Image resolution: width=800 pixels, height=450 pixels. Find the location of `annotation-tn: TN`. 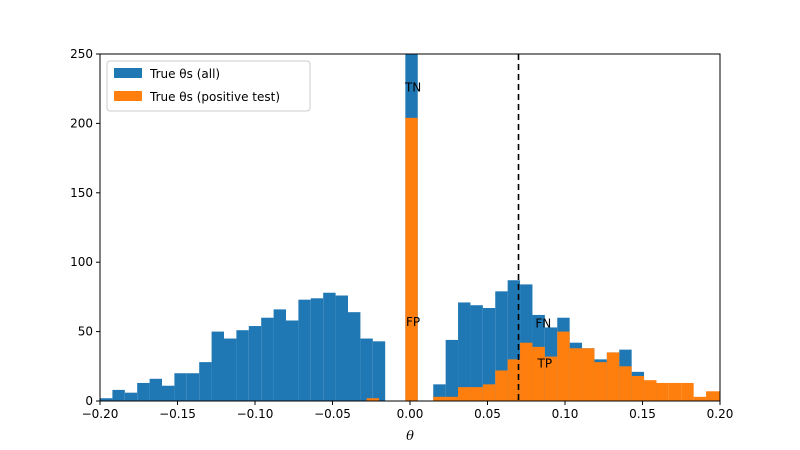

annotation-tn: TN is located at coordinates (412, 87).